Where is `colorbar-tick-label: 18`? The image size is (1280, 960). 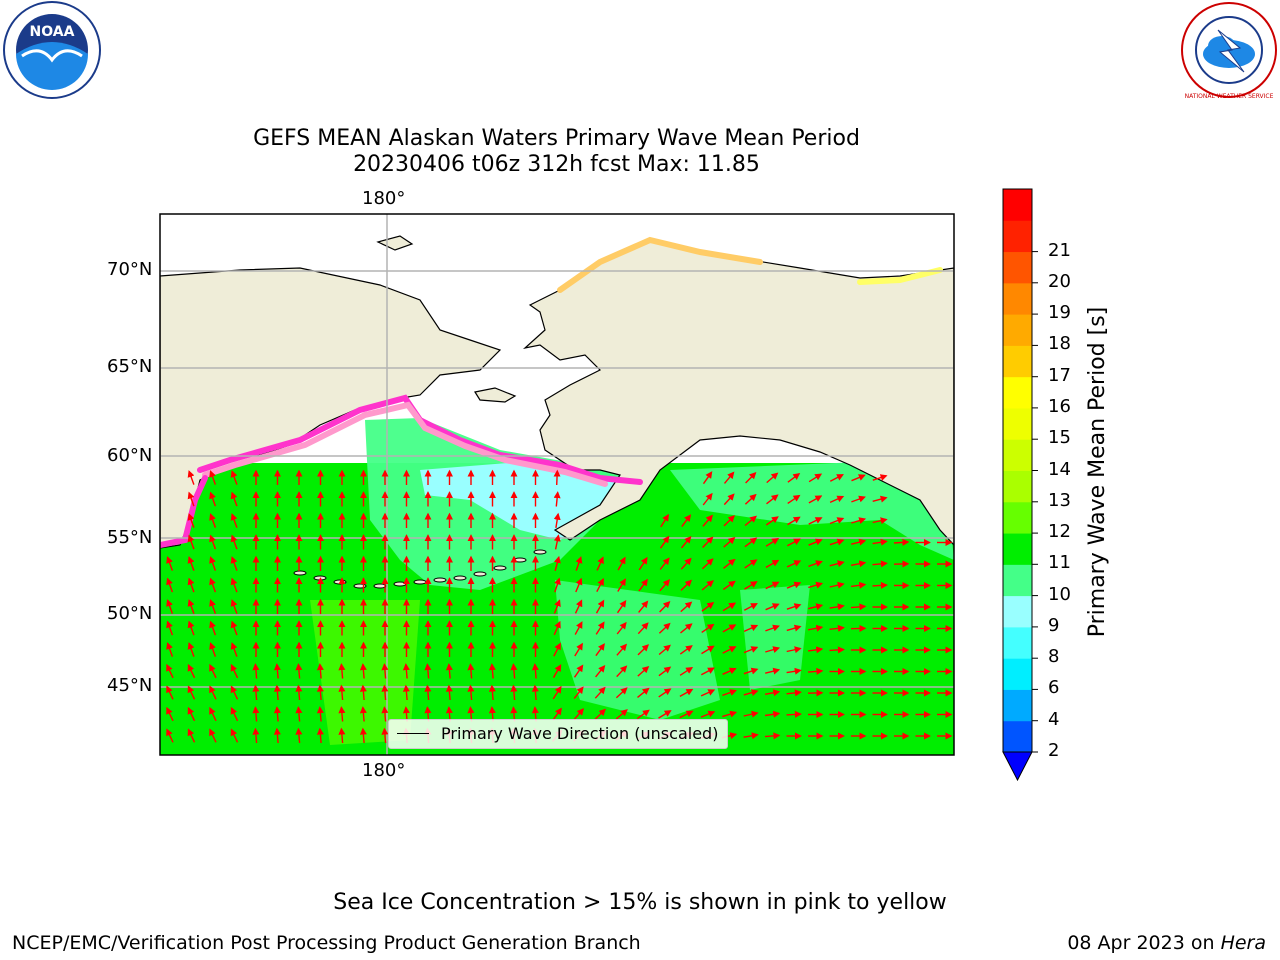 colorbar-tick-label: 18 is located at coordinates (1059, 344).